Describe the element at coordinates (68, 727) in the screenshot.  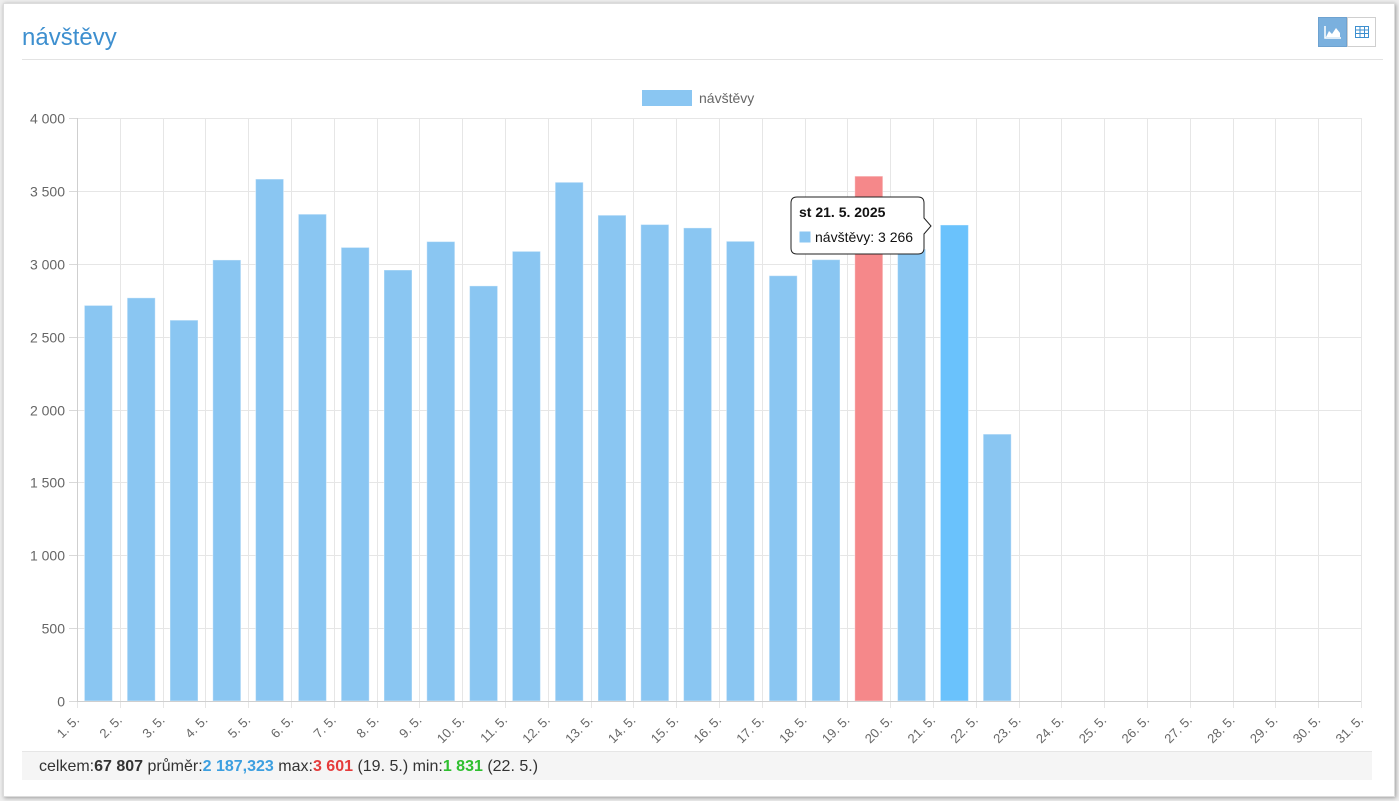
I see `x-tick-label: 1. 5.` at that location.